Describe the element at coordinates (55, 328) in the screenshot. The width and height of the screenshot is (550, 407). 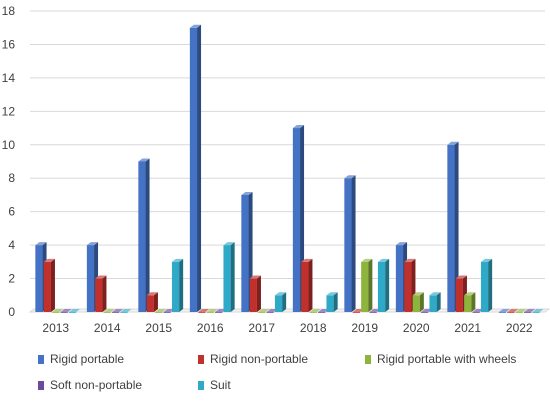
I see `x-tick-label: 2013` at that location.